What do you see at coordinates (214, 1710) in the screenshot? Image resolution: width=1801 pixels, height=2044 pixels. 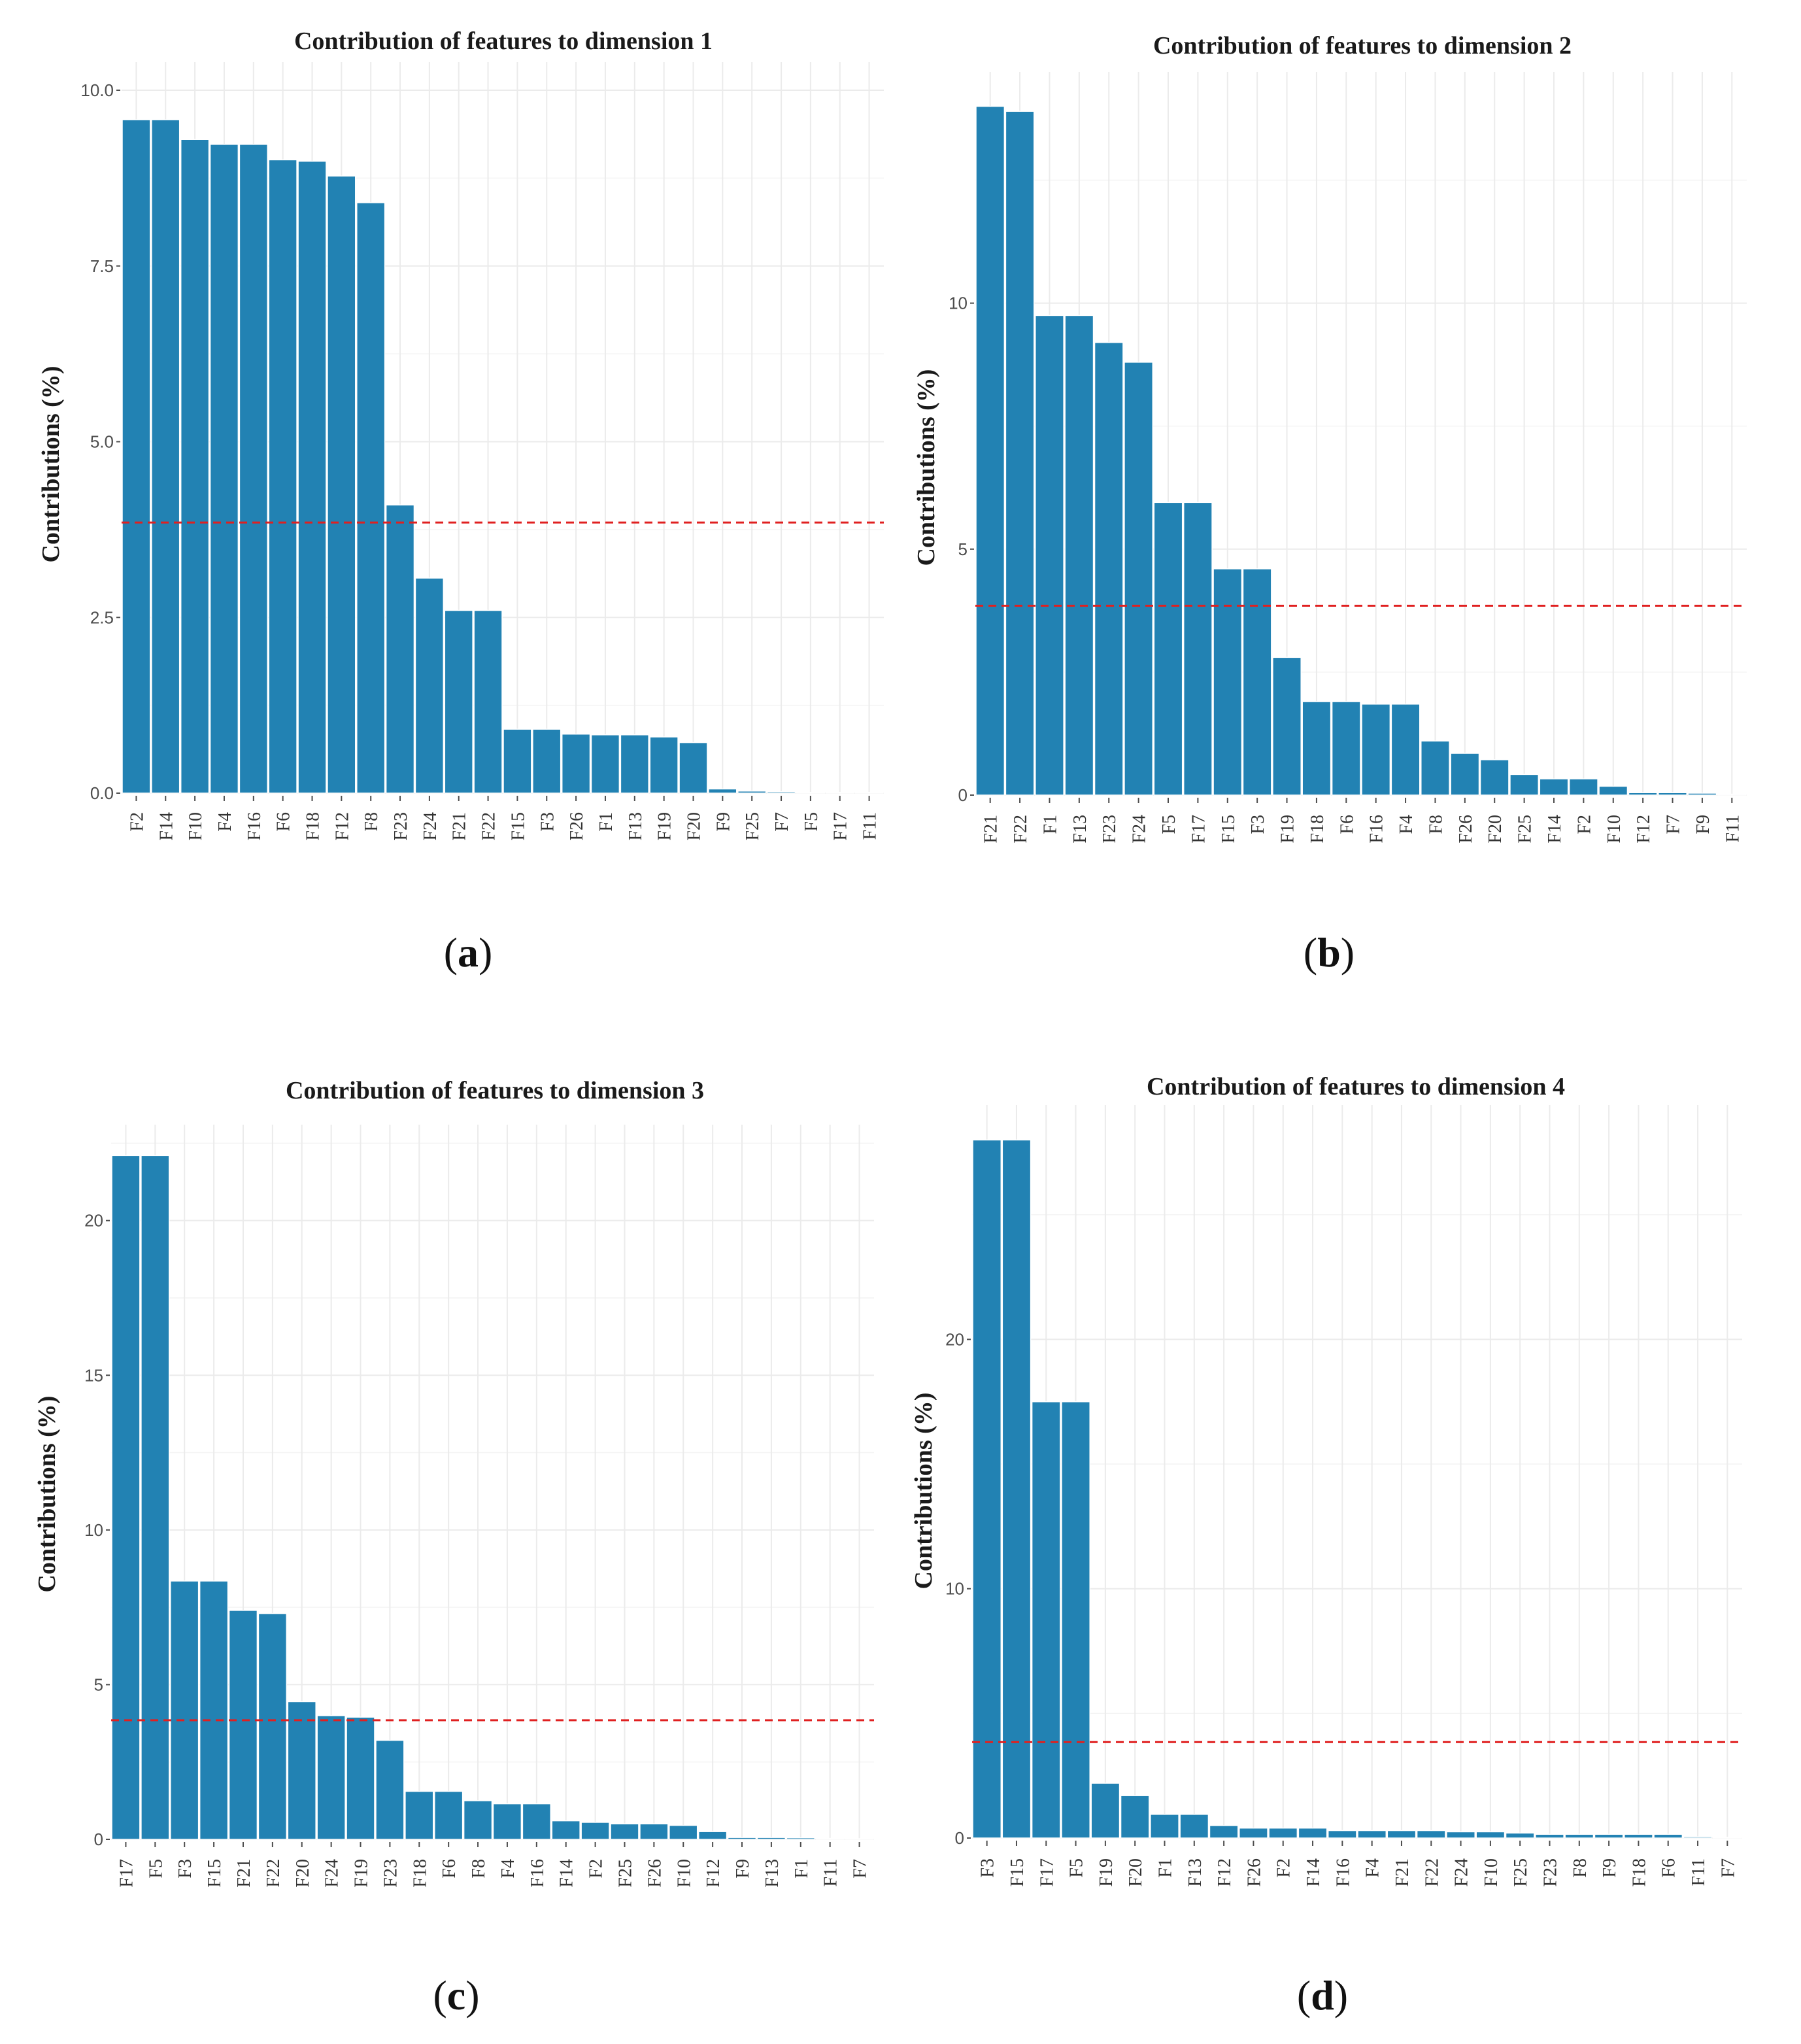 I see `bar-F15` at bounding box center [214, 1710].